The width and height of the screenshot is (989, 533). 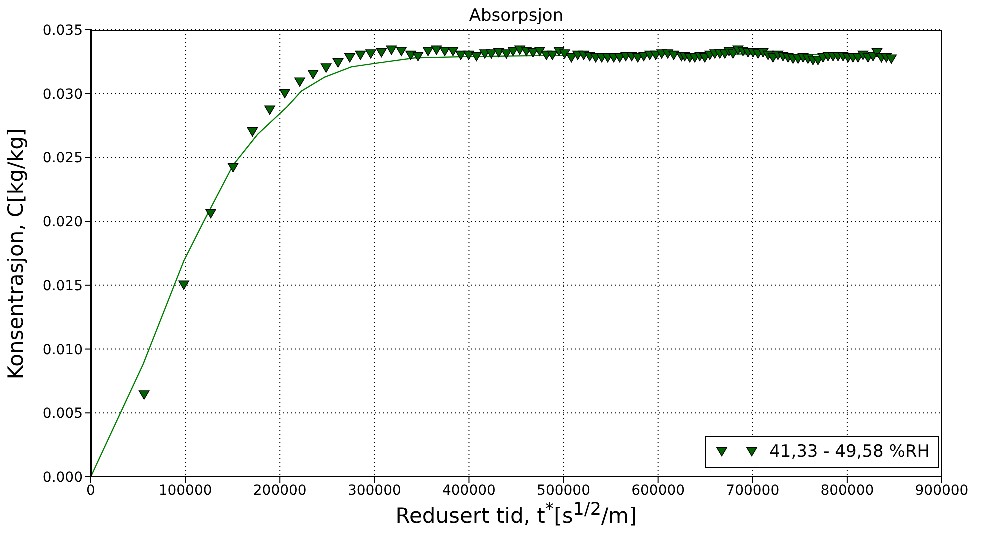 I want to click on y-tick-label: 0.035, so click(x=62, y=30).